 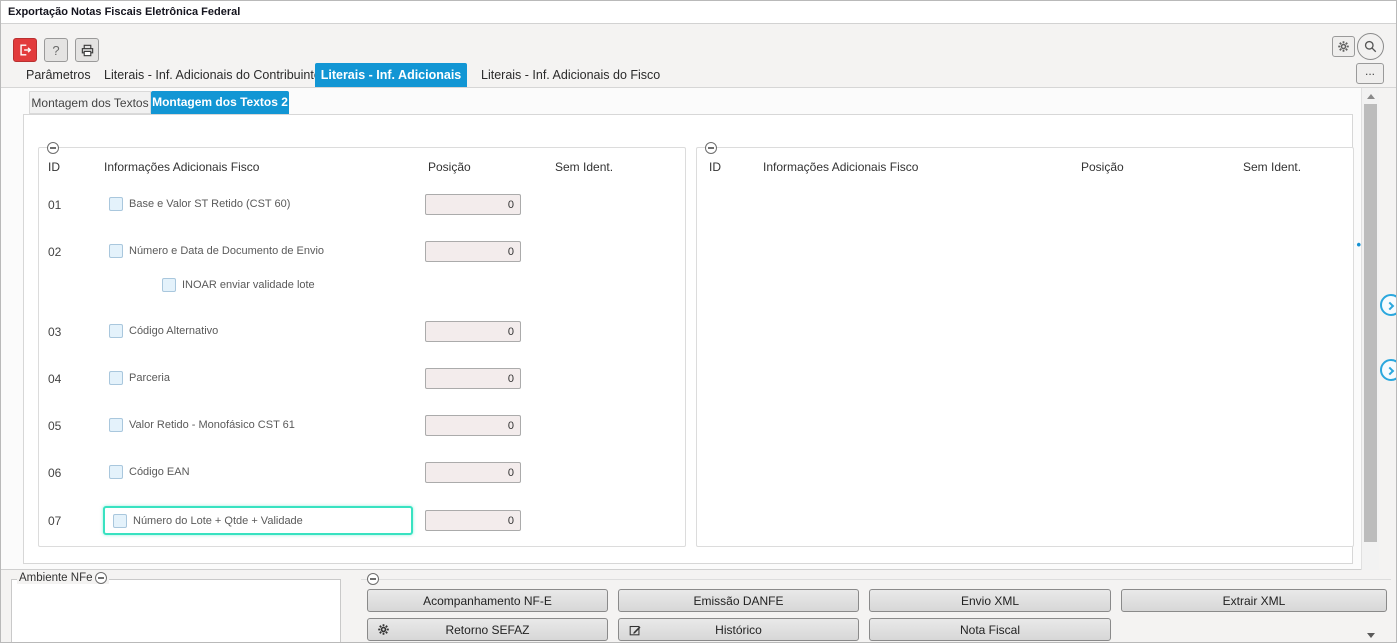 I want to click on retorno-sefaz-button: Retorno SEFAZ, so click(x=487, y=629).